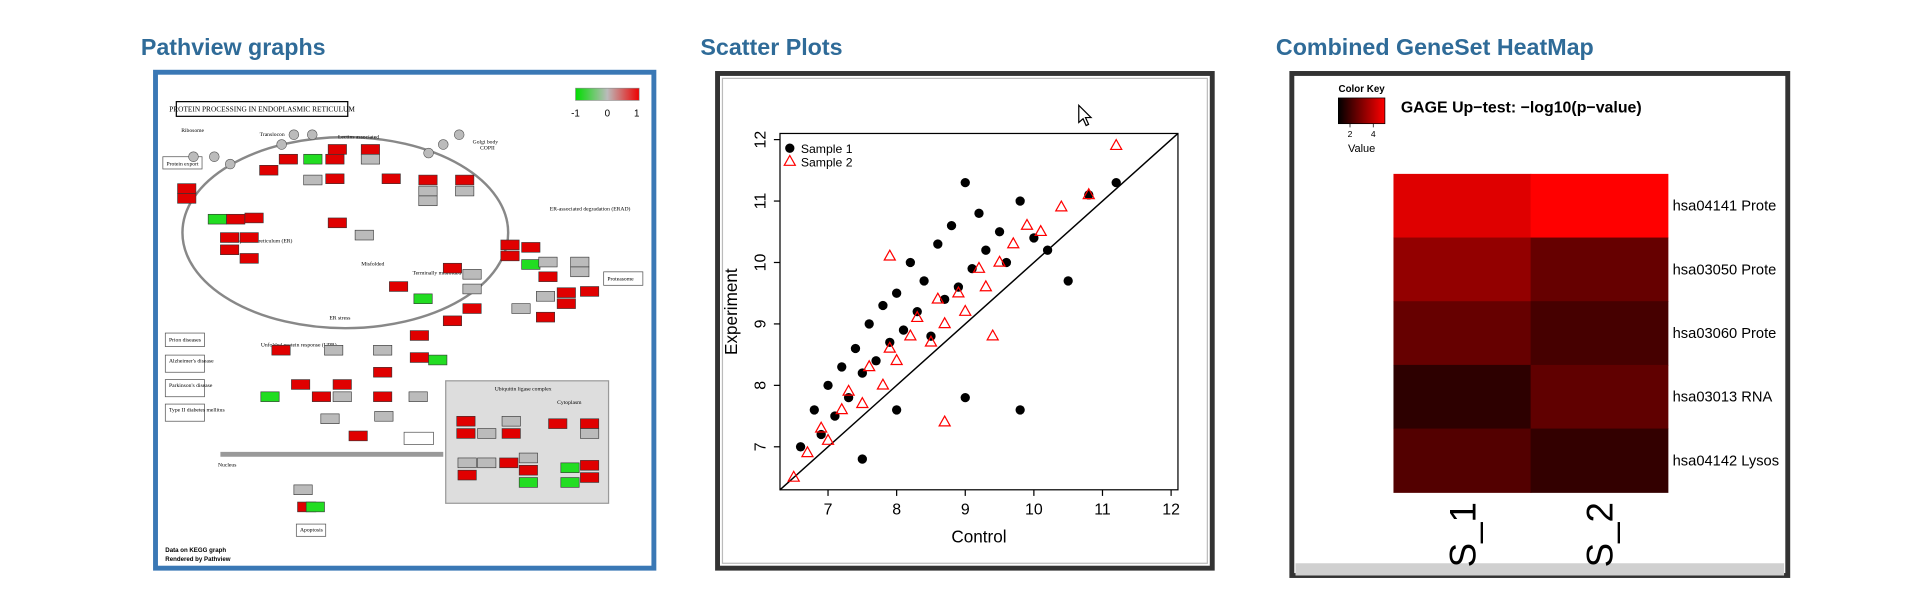 The width and height of the screenshot is (1920, 600). I want to click on diagram-label: Proteasome, so click(620, 279).